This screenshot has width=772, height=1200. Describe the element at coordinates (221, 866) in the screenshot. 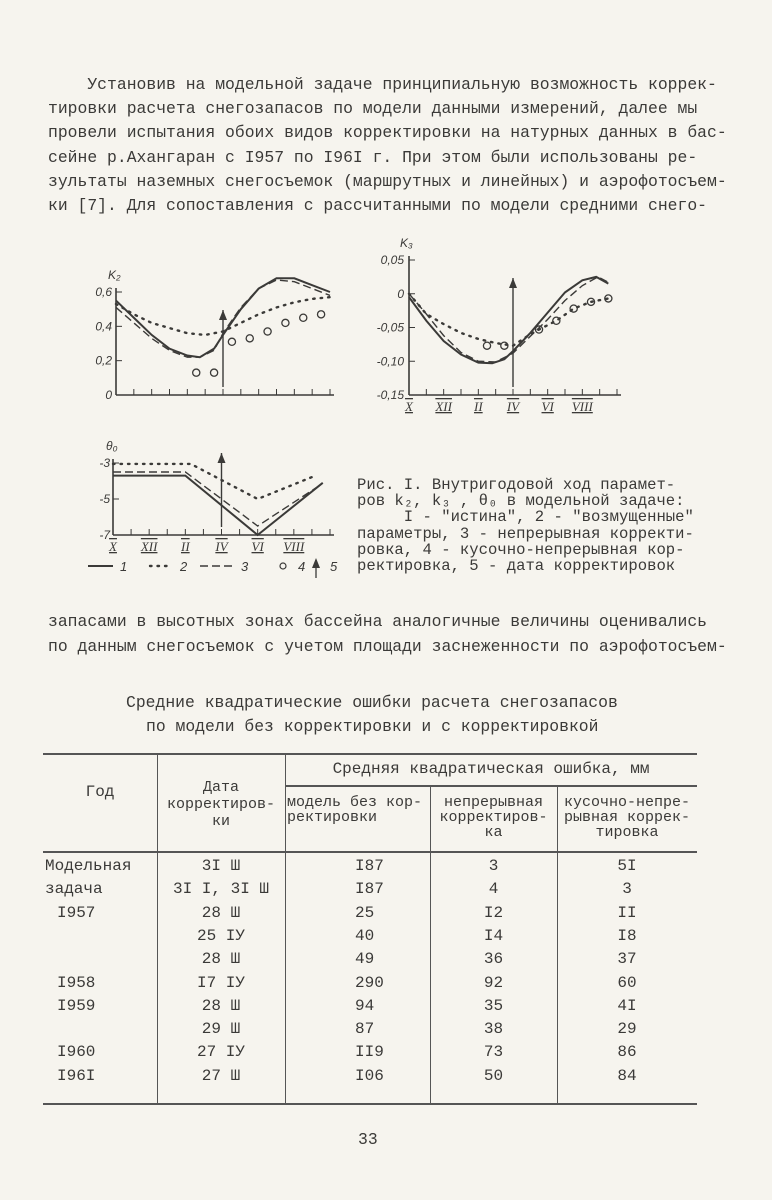

I see `cell-date: 3I Ш` at that location.